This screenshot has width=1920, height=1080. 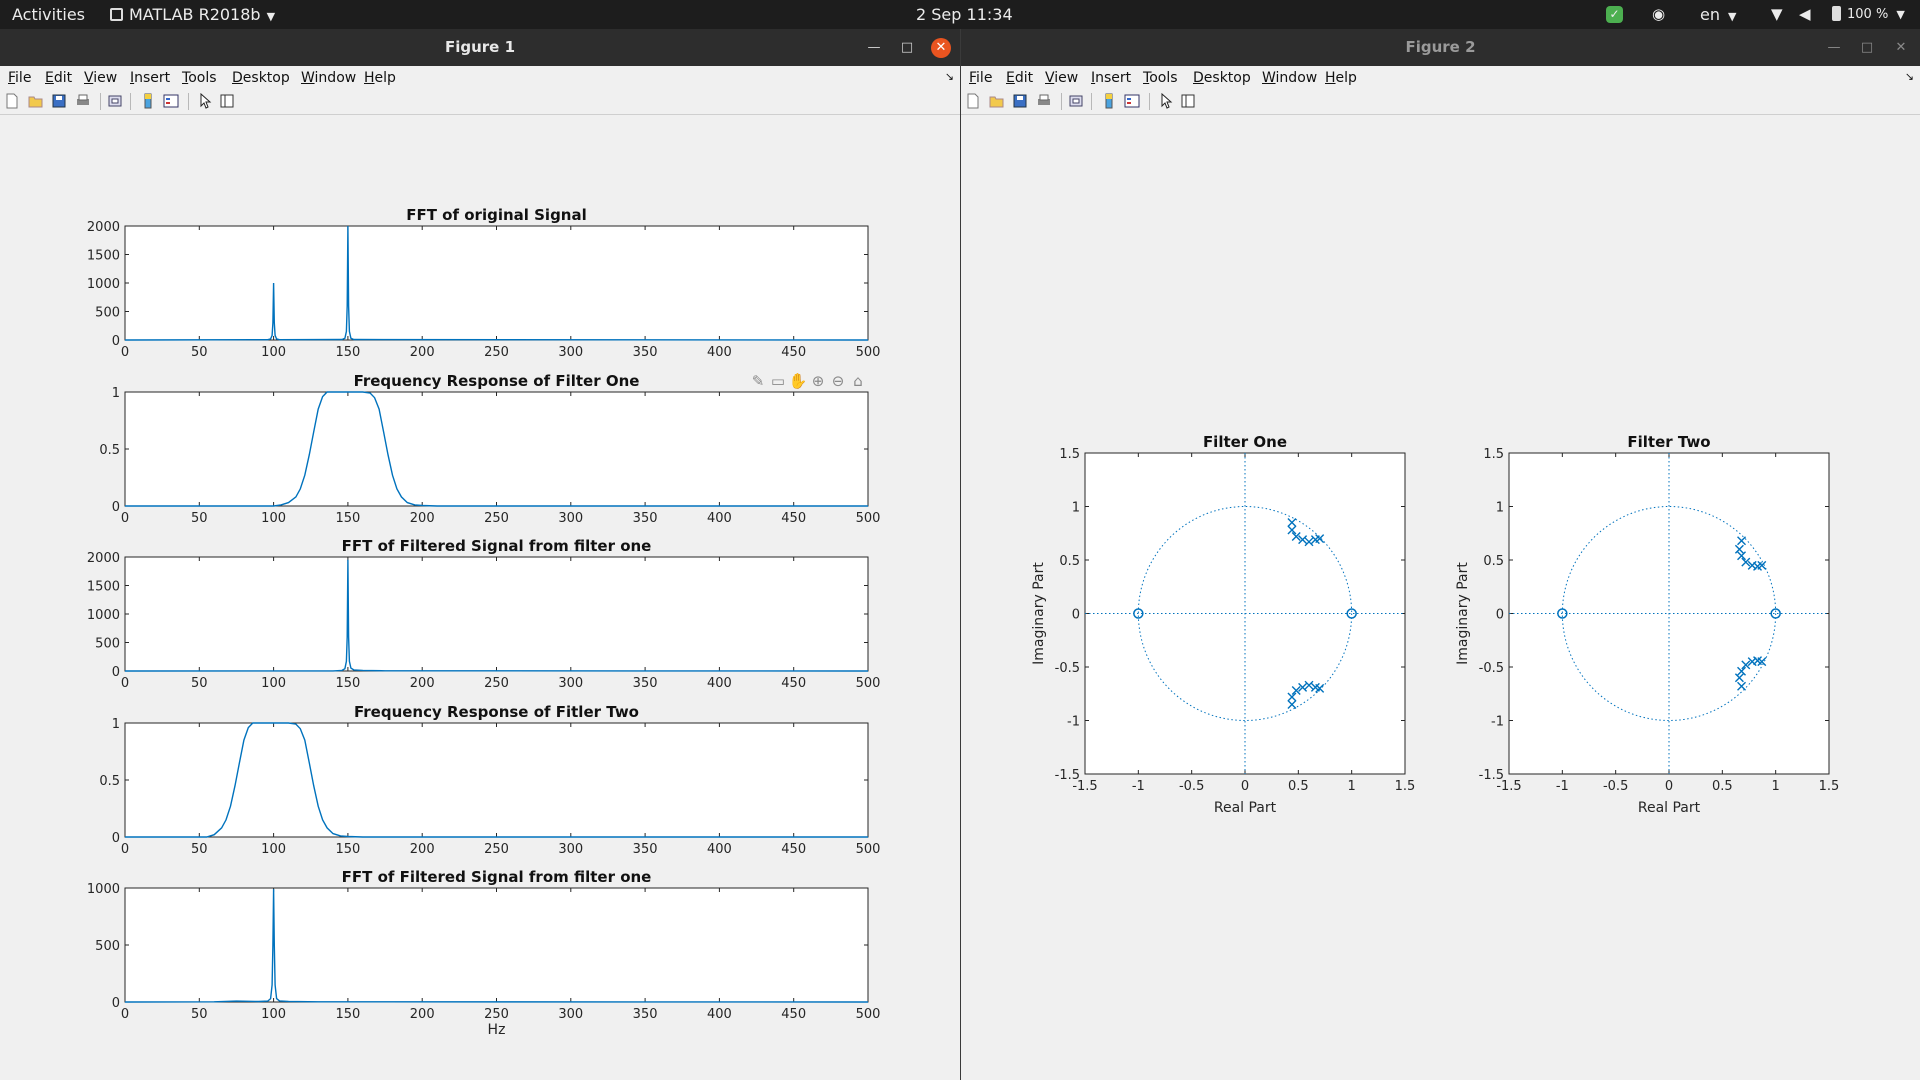 I want to click on battery-indicator: 100 % ▼, so click(x=1868, y=14).